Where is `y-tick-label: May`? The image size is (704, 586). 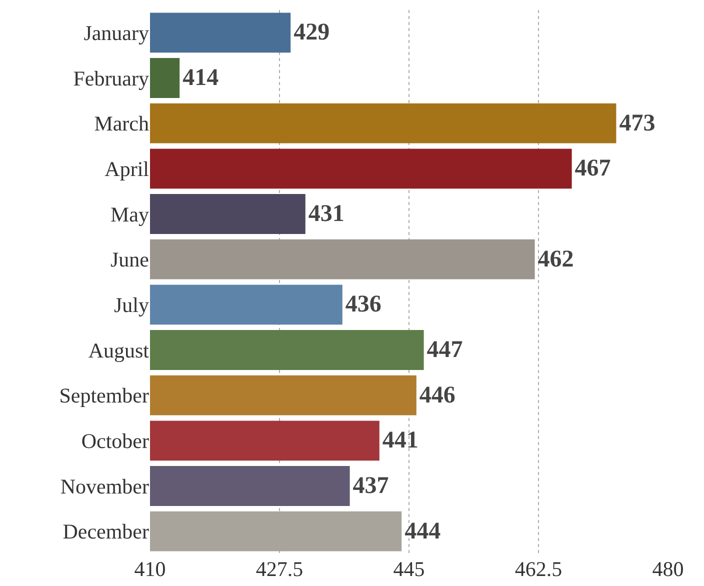 y-tick-label: May is located at coordinates (130, 214).